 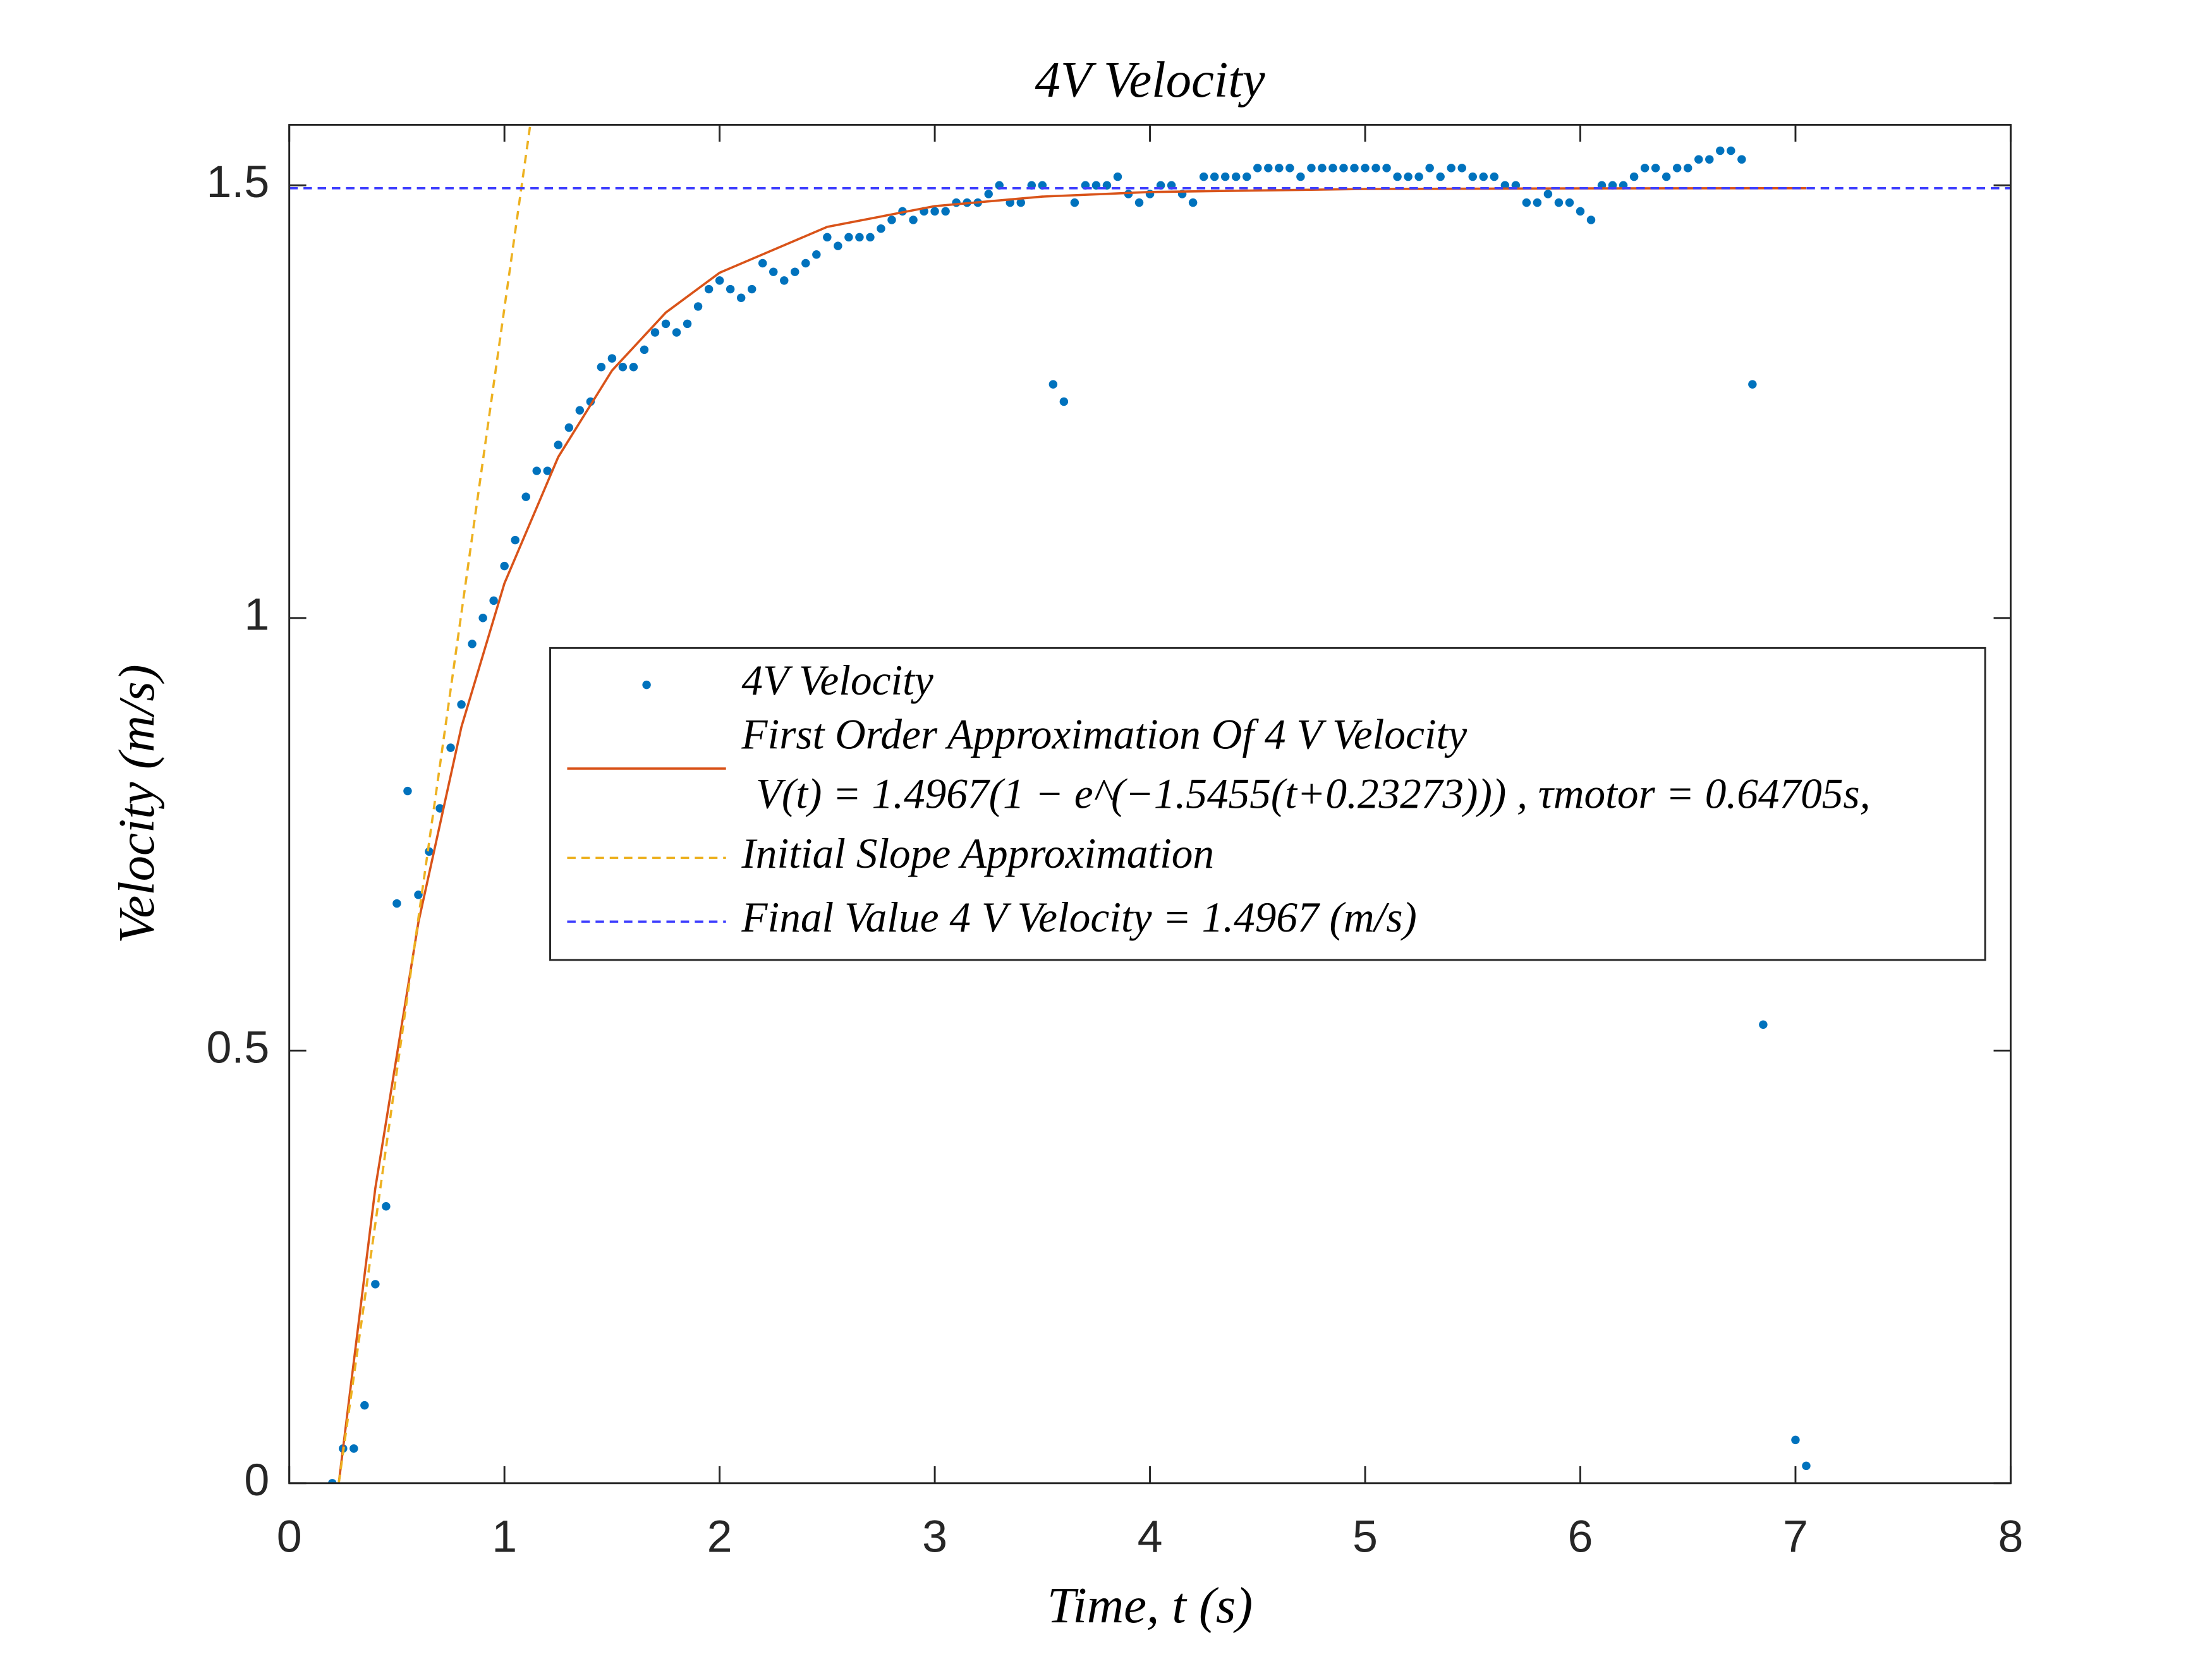 What do you see at coordinates (289, 1537) in the screenshot?
I see `x-tick-label: 0` at bounding box center [289, 1537].